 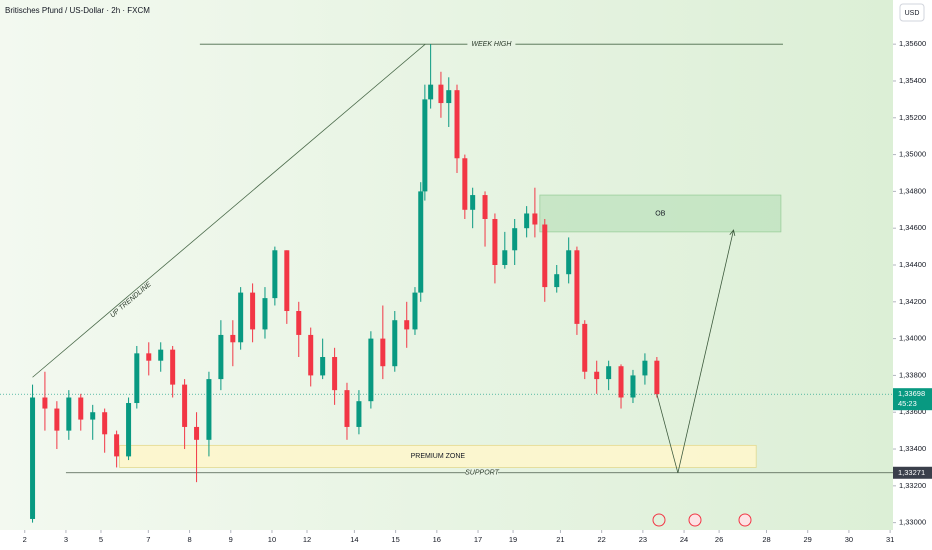 I want to click on x-tick-label: 16, so click(x=437, y=539).